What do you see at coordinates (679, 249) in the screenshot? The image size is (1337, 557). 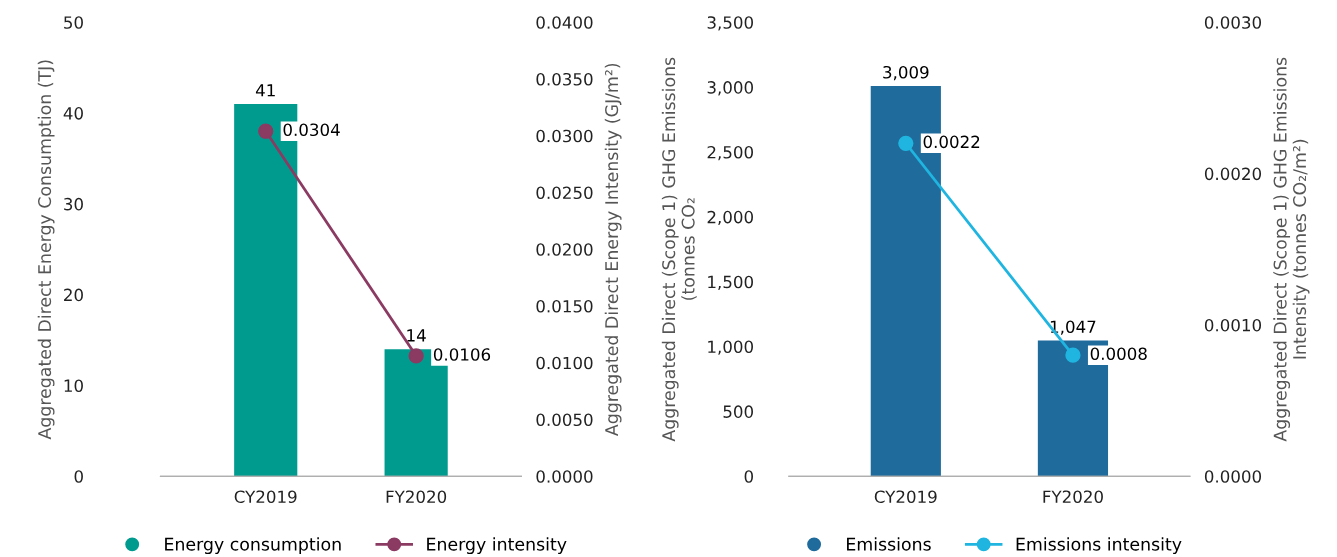 I see `y-axis-title: Aggregated Direct (Scope 1) GHG Emissions (tonnes CO₂` at bounding box center [679, 249].